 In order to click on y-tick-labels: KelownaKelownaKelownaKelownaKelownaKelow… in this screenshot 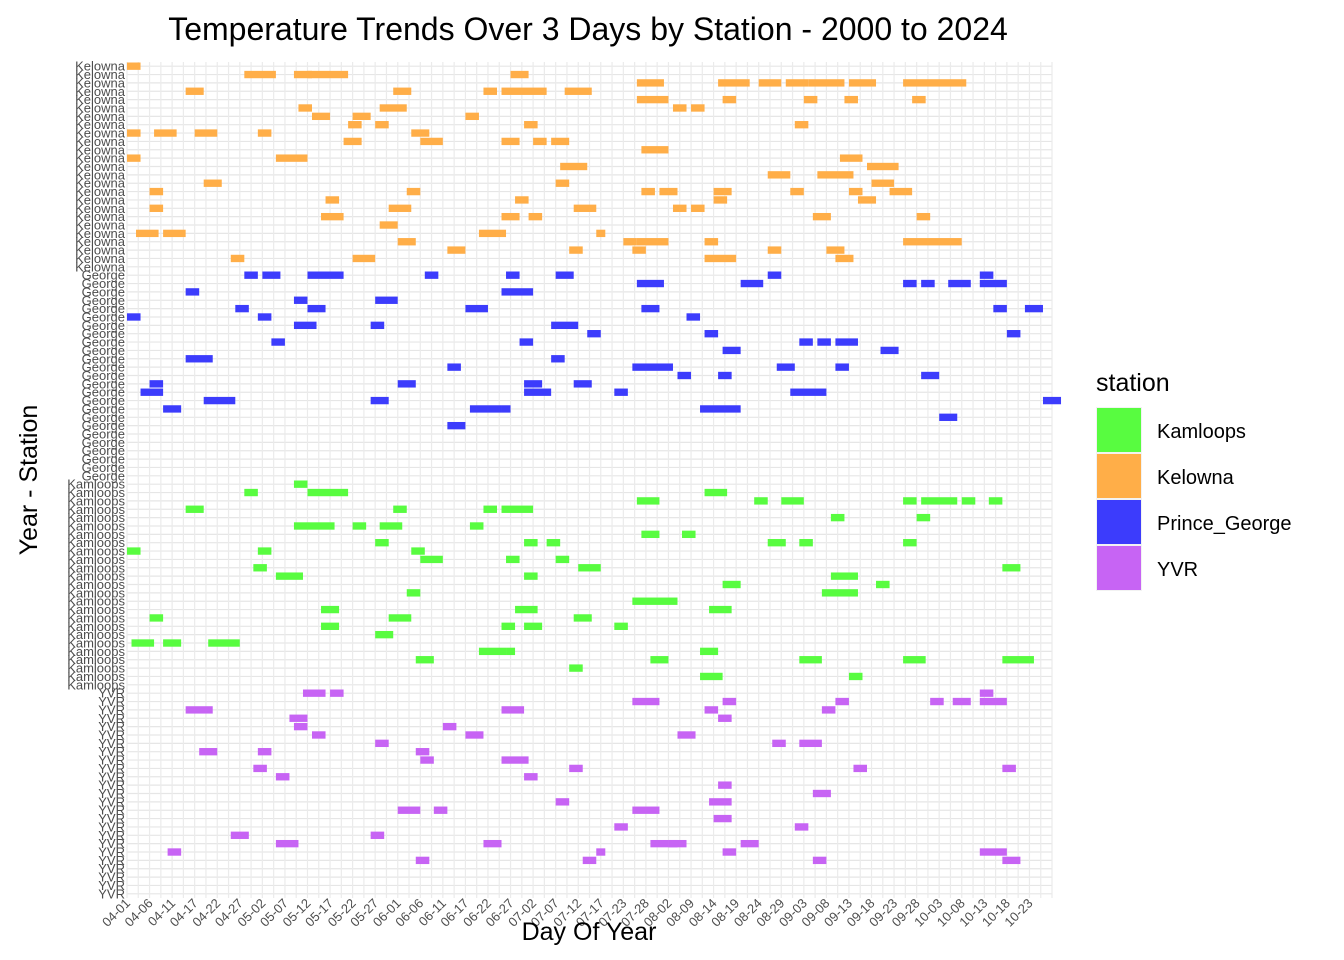, I will do `click(96, 480)`.